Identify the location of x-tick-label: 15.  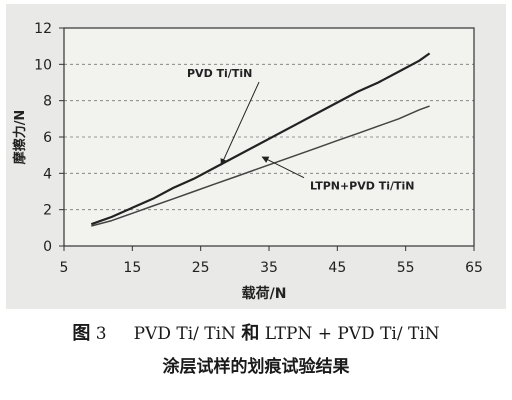
(132, 268).